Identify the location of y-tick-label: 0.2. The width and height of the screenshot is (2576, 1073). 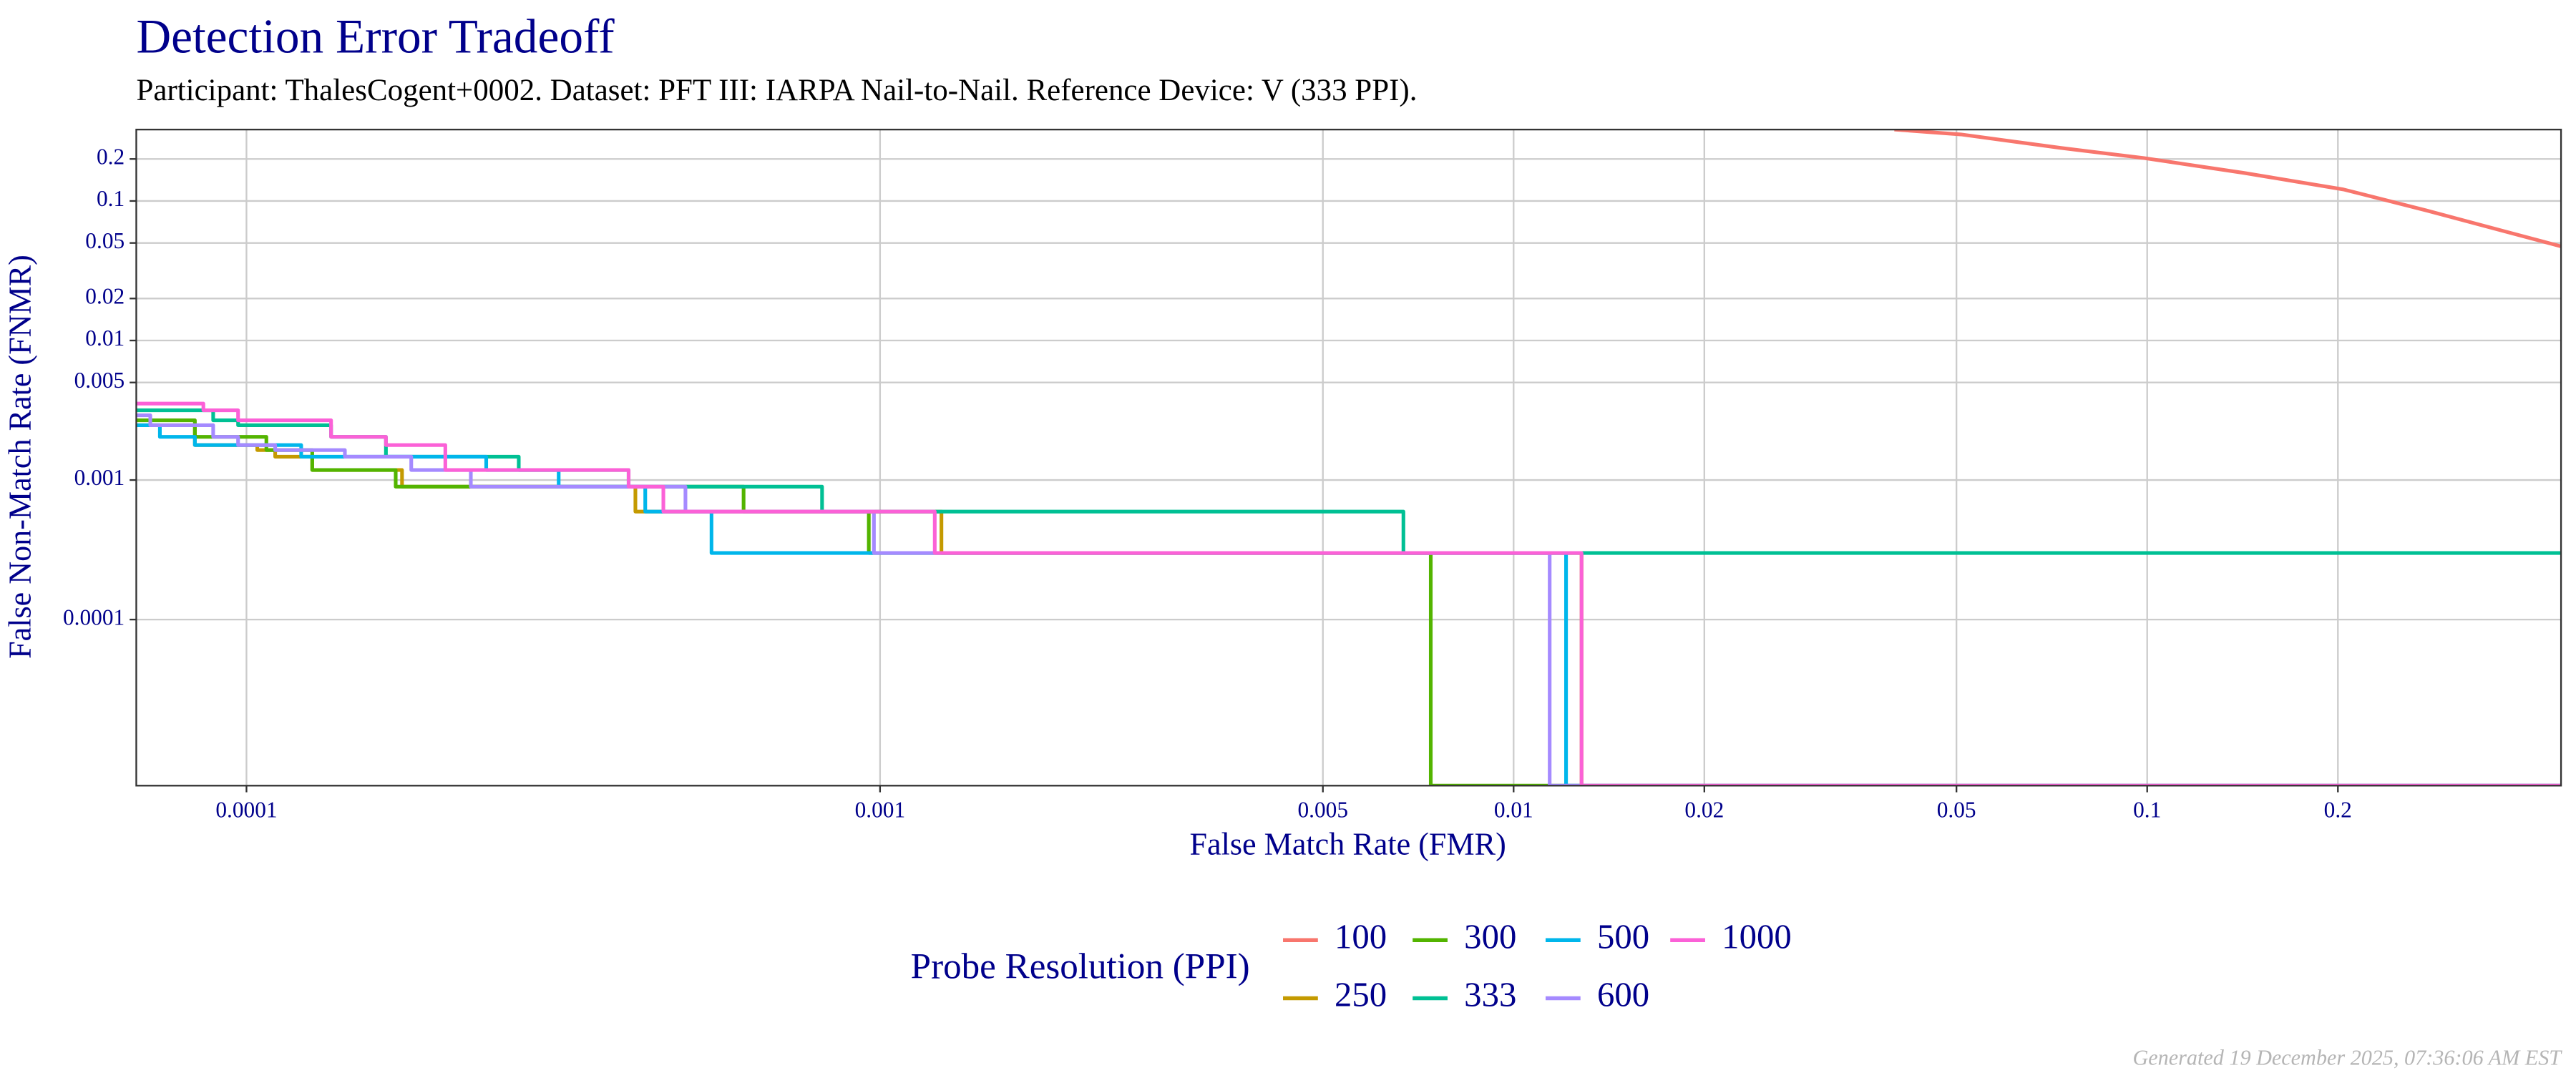
(111, 156).